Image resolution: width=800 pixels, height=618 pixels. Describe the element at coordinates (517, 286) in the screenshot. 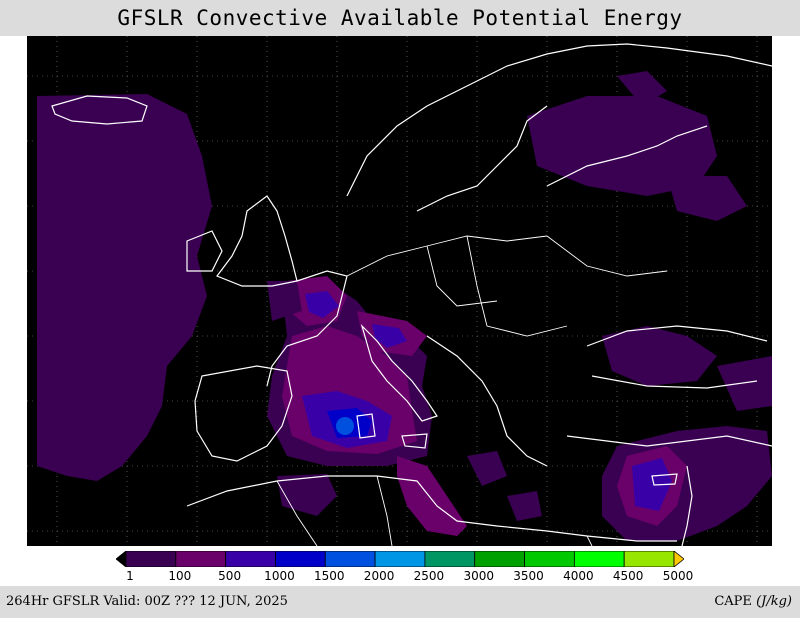

I see `border-east` at that location.